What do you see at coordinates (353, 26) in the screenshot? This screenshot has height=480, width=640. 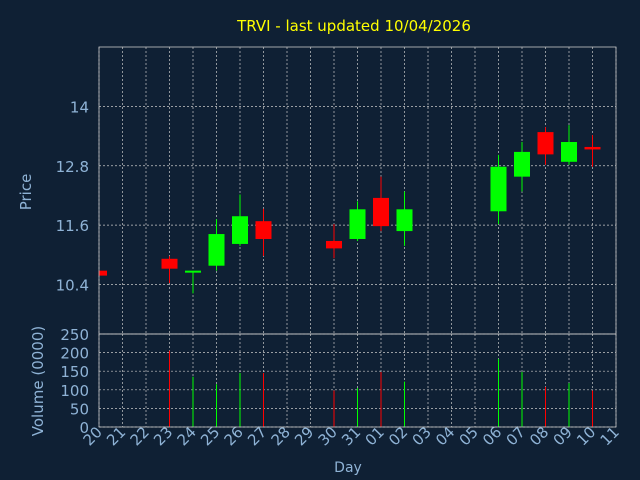 I see `chart-title: TRVI - last updated 10/04/2026` at bounding box center [353, 26].